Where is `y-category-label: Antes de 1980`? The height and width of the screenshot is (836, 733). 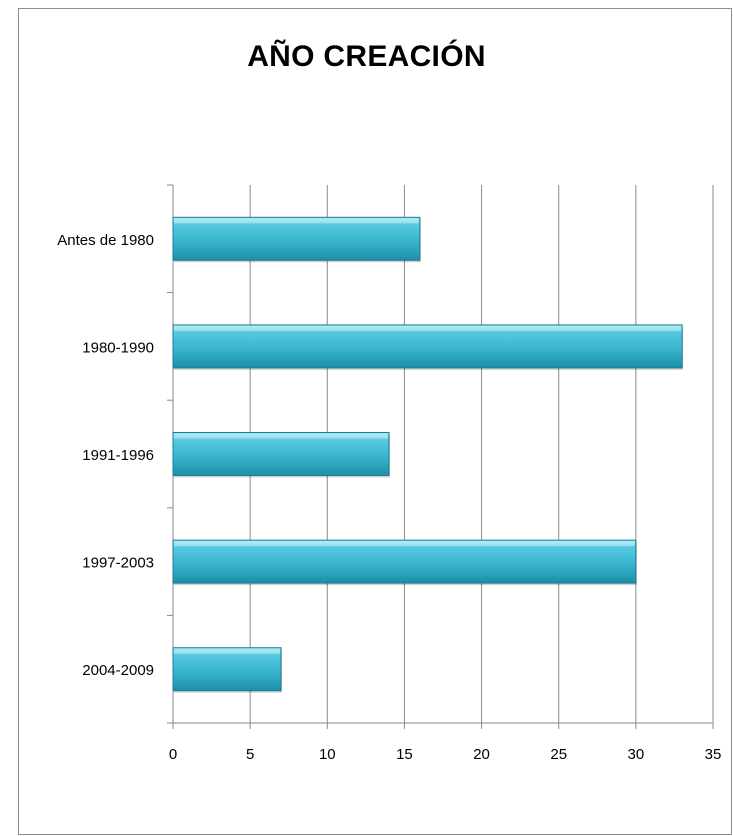 y-category-label: Antes de 1980 is located at coordinates (105, 240).